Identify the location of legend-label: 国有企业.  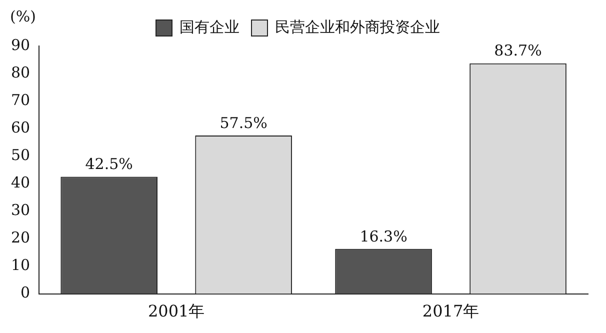
(210, 27).